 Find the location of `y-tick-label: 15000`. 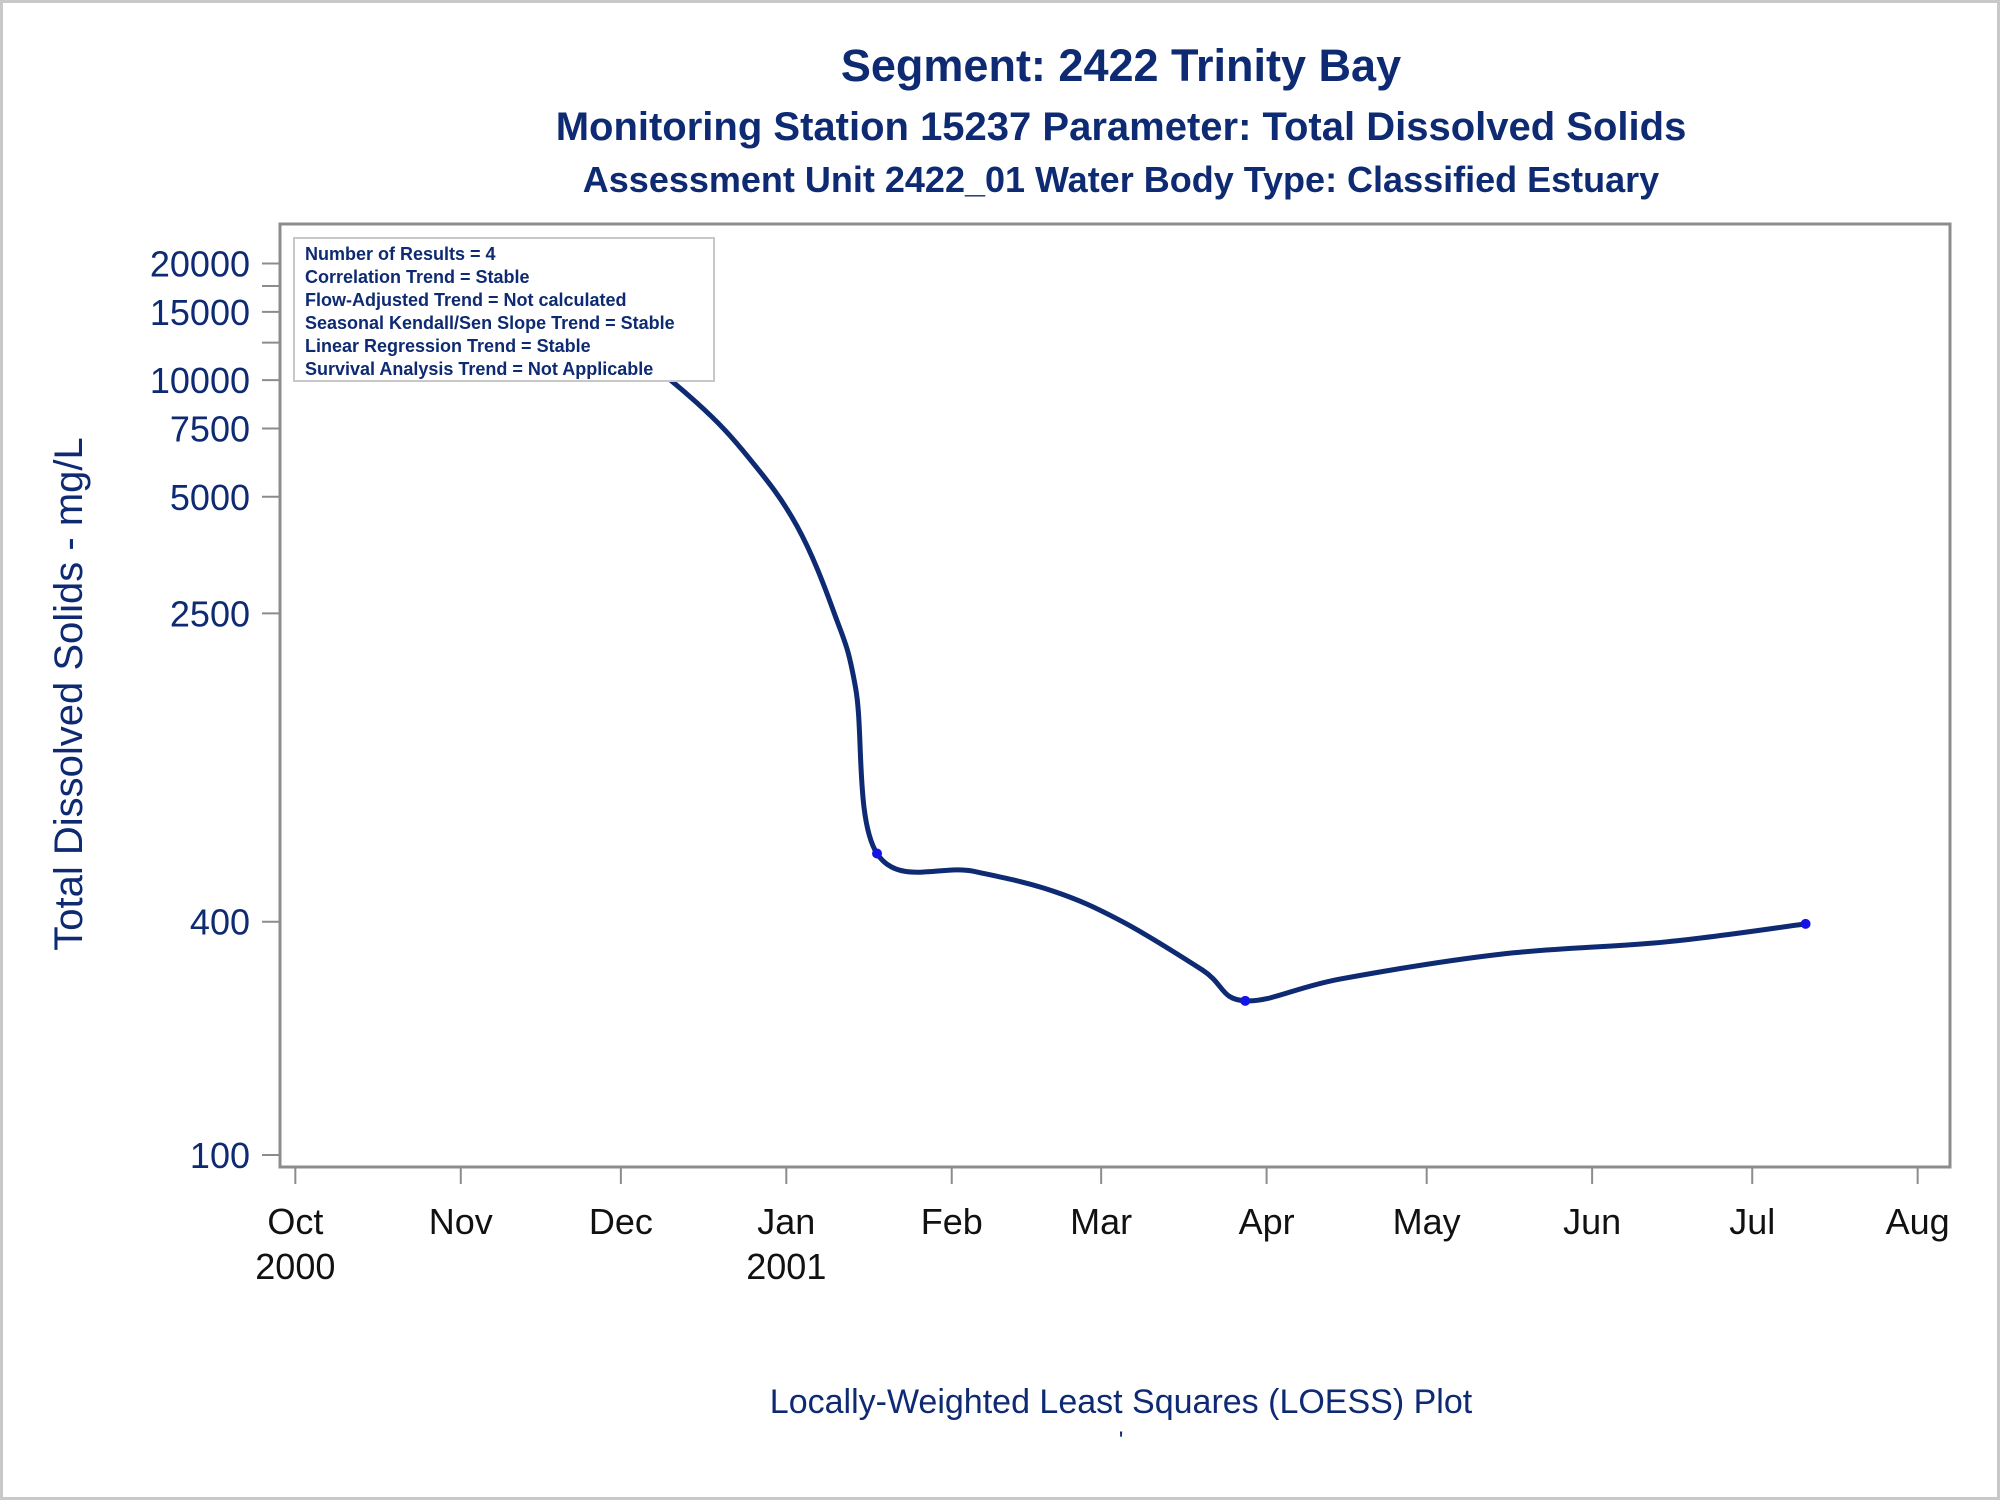

y-tick-label: 15000 is located at coordinates (200, 312).